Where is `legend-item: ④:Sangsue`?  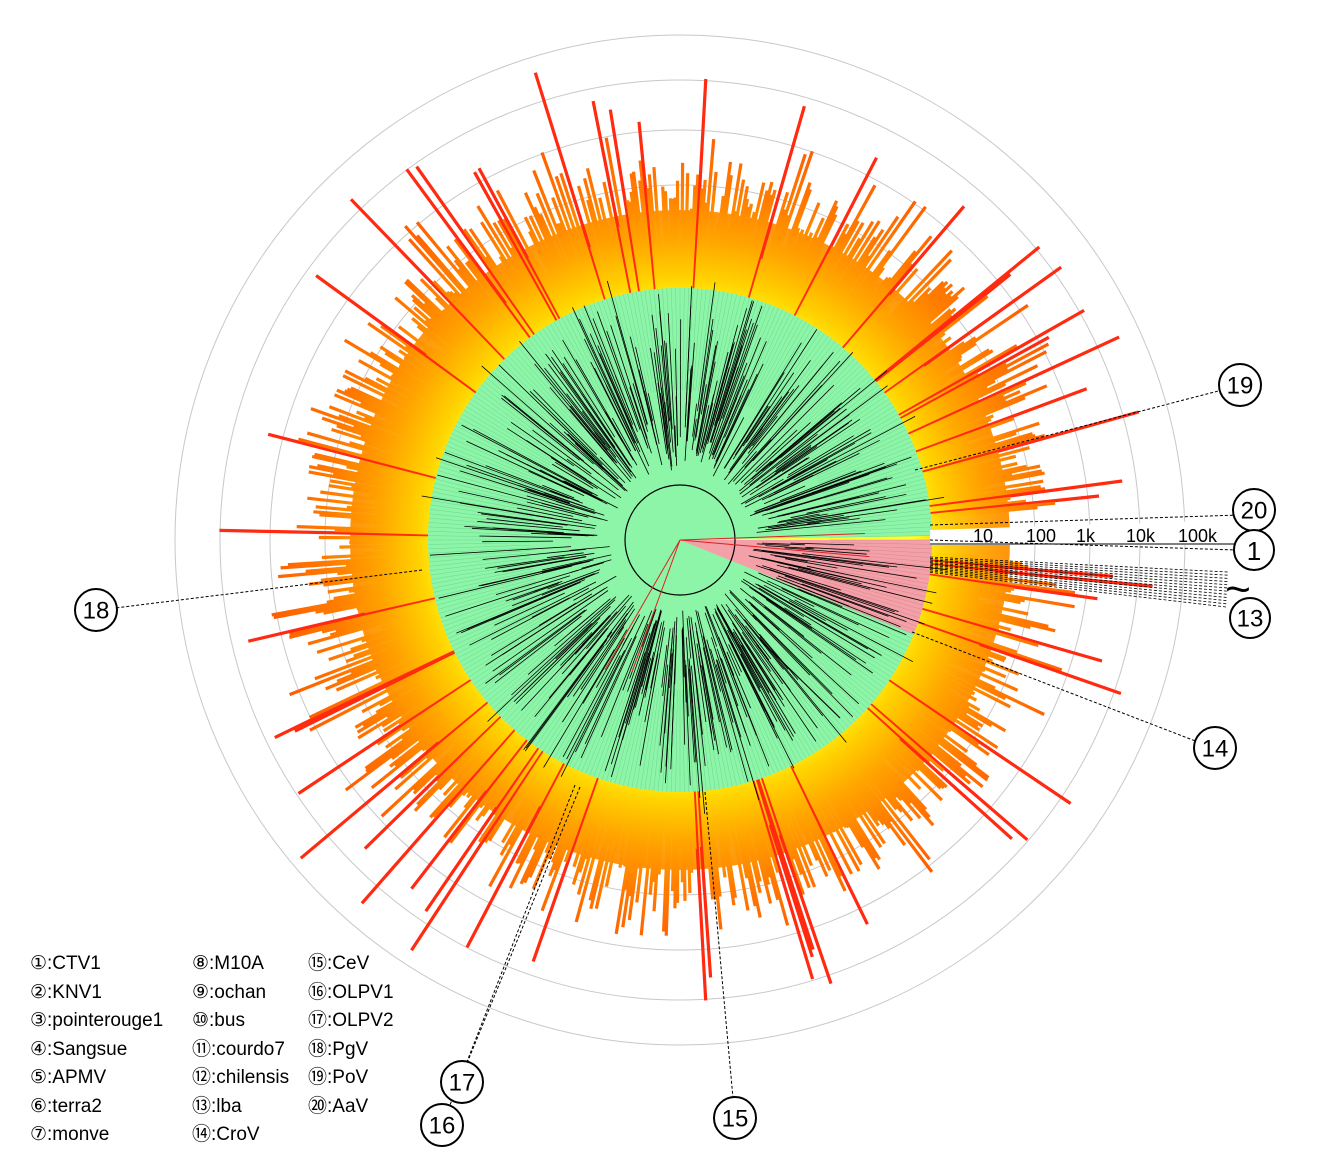
legend-item: ④:Sangsue is located at coordinates (79, 1049).